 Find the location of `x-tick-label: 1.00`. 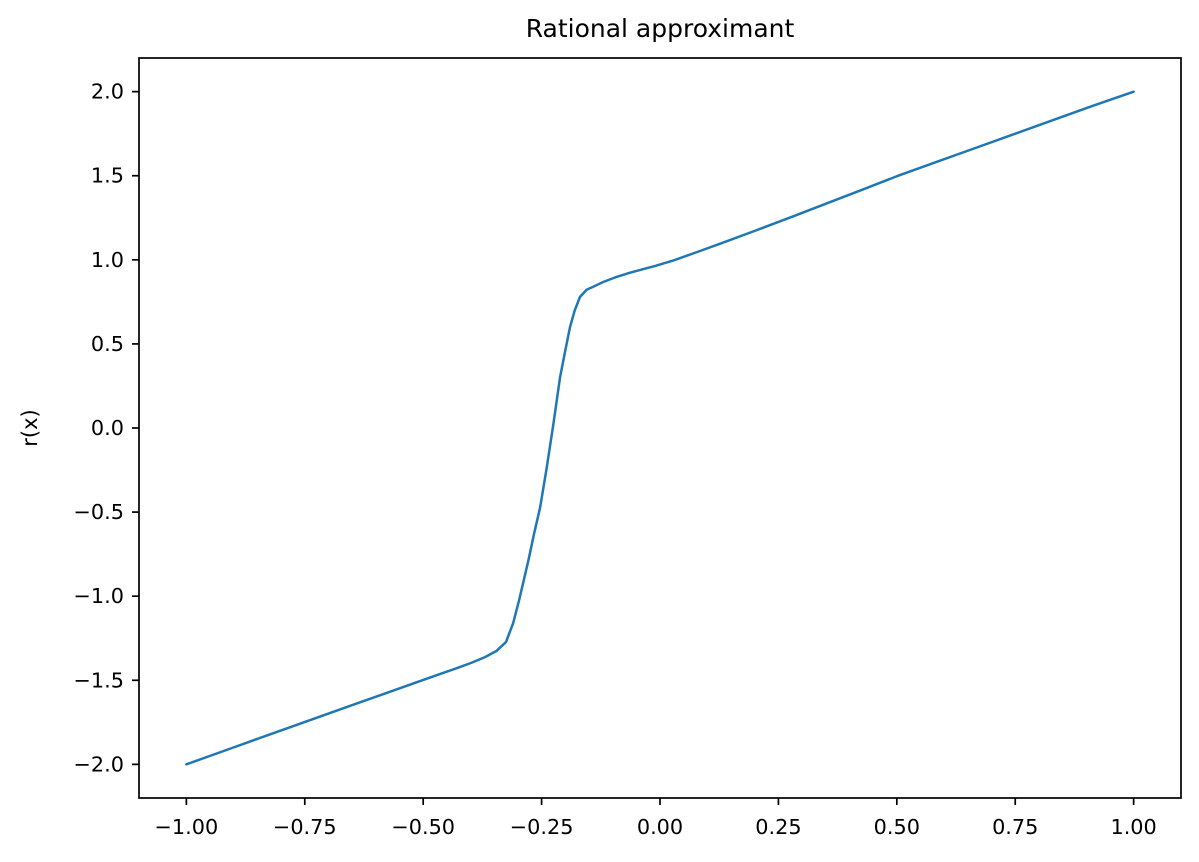

x-tick-label: 1.00 is located at coordinates (1133, 827).